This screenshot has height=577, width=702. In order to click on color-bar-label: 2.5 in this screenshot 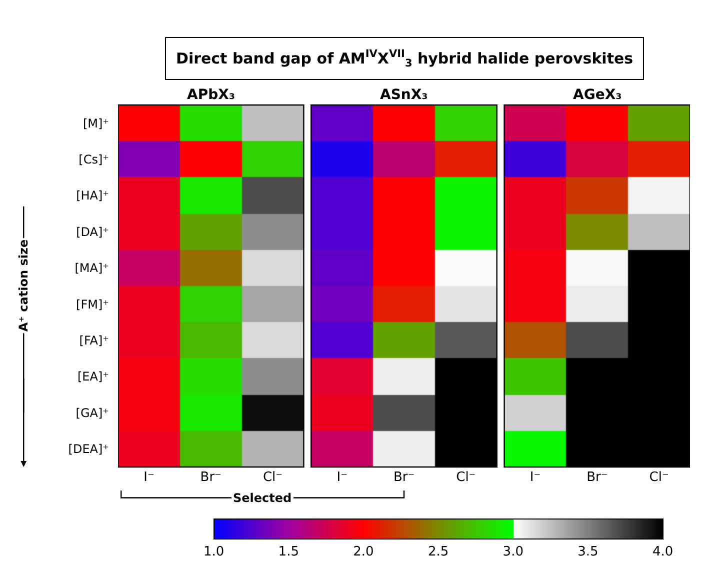, I will do `click(438, 552)`.